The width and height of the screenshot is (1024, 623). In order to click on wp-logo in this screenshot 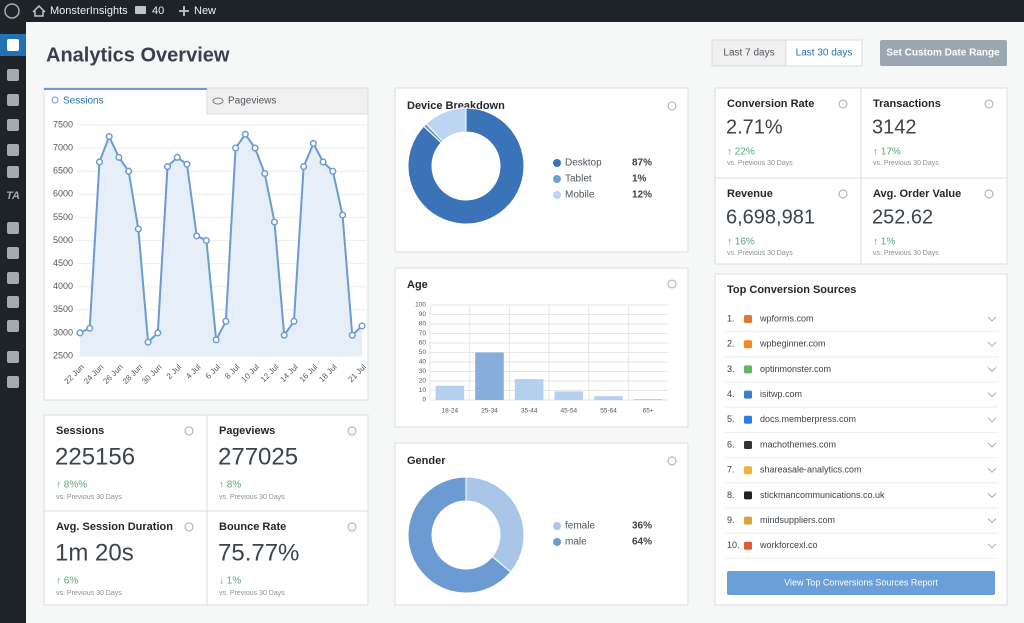, I will do `click(12, 11)`.